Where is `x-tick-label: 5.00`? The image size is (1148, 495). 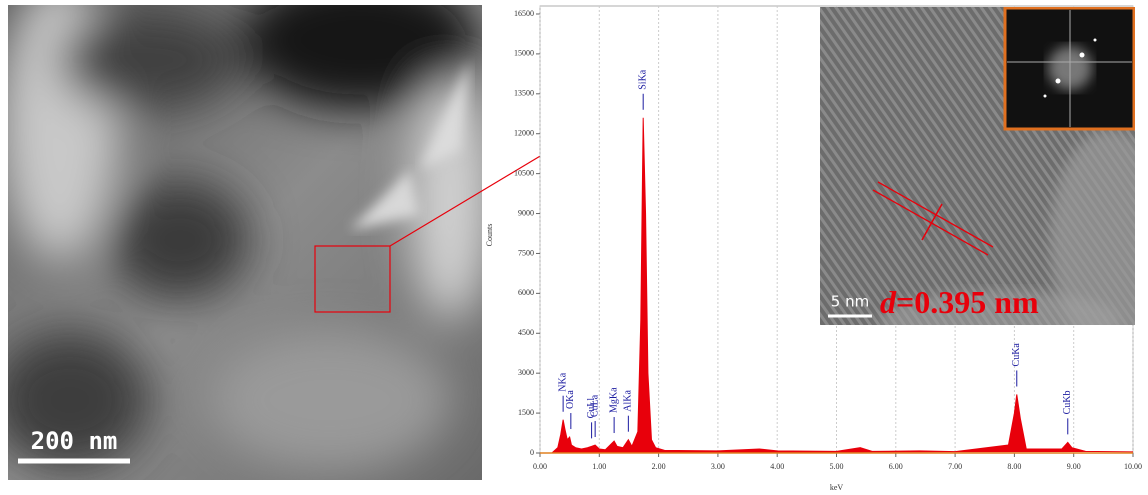 x-tick-label: 5.00 is located at coordinates (837, 466).